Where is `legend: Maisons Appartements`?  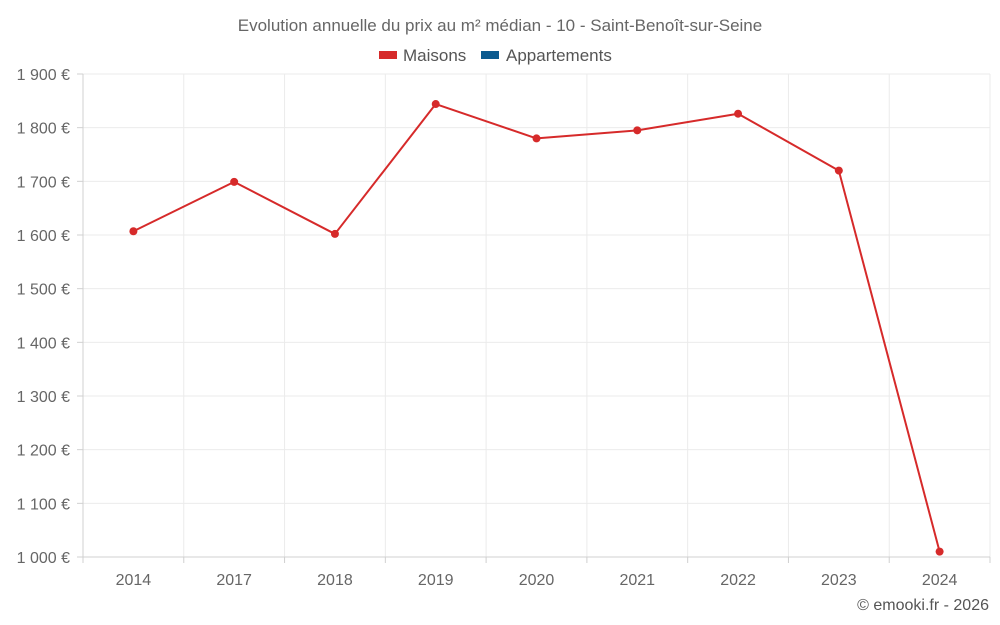 legend: Maisons Appartements is located at coordinates (495, 55).